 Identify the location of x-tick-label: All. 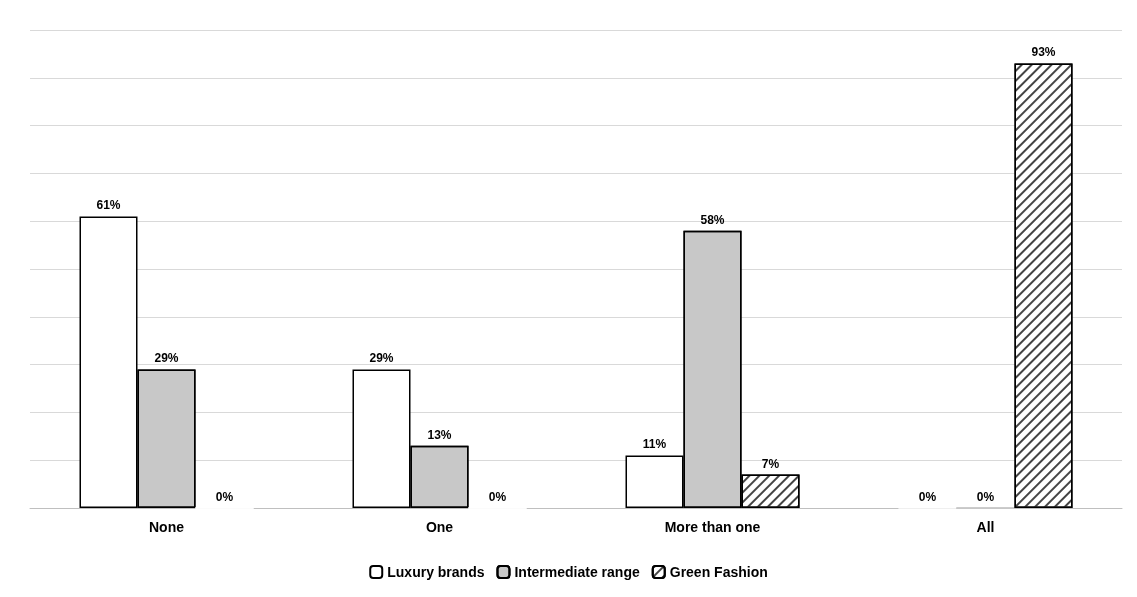
(985, 527).